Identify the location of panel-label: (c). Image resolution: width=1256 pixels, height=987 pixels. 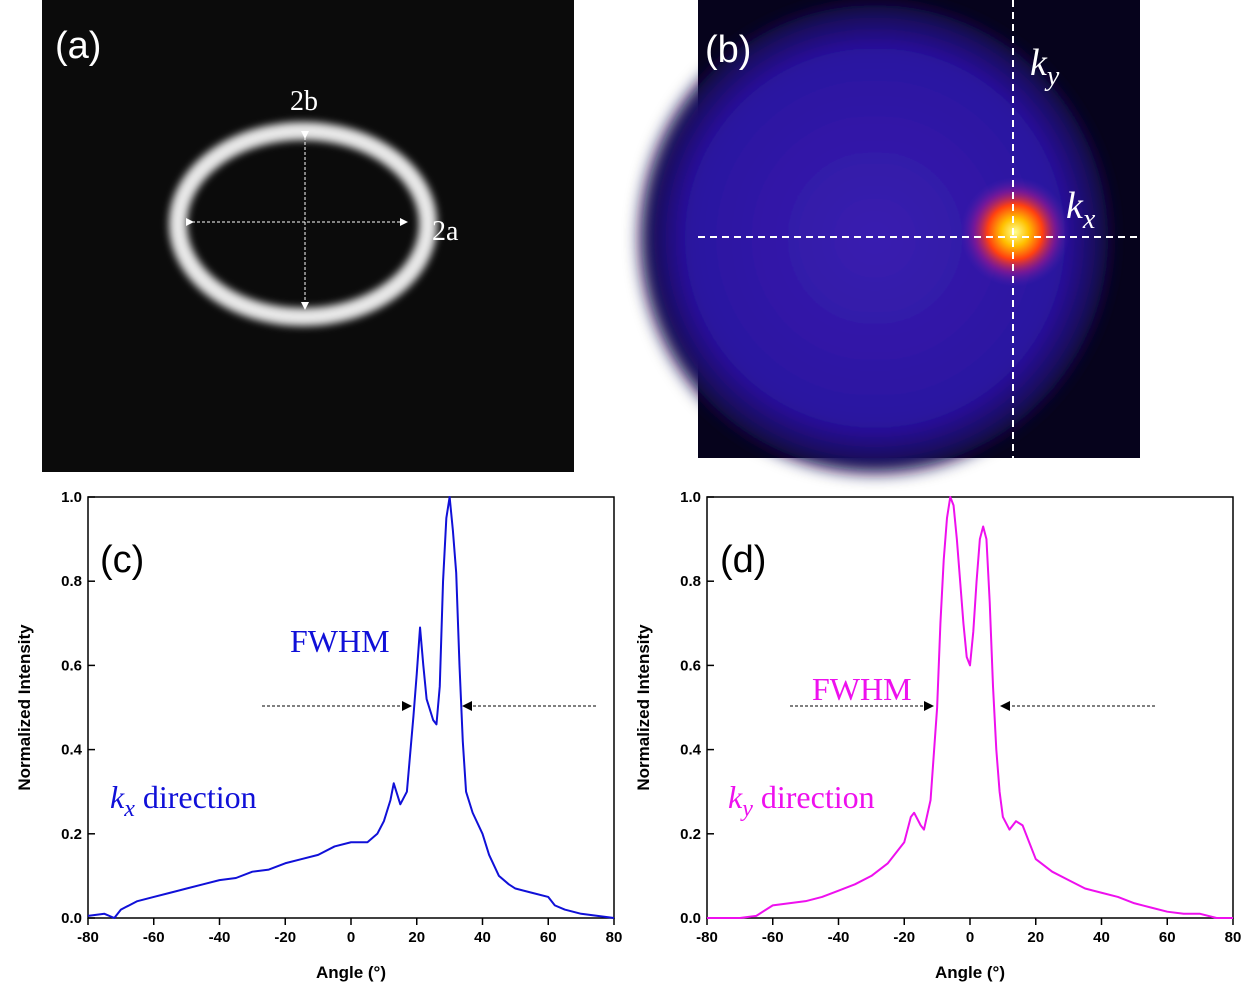
(122, 560).